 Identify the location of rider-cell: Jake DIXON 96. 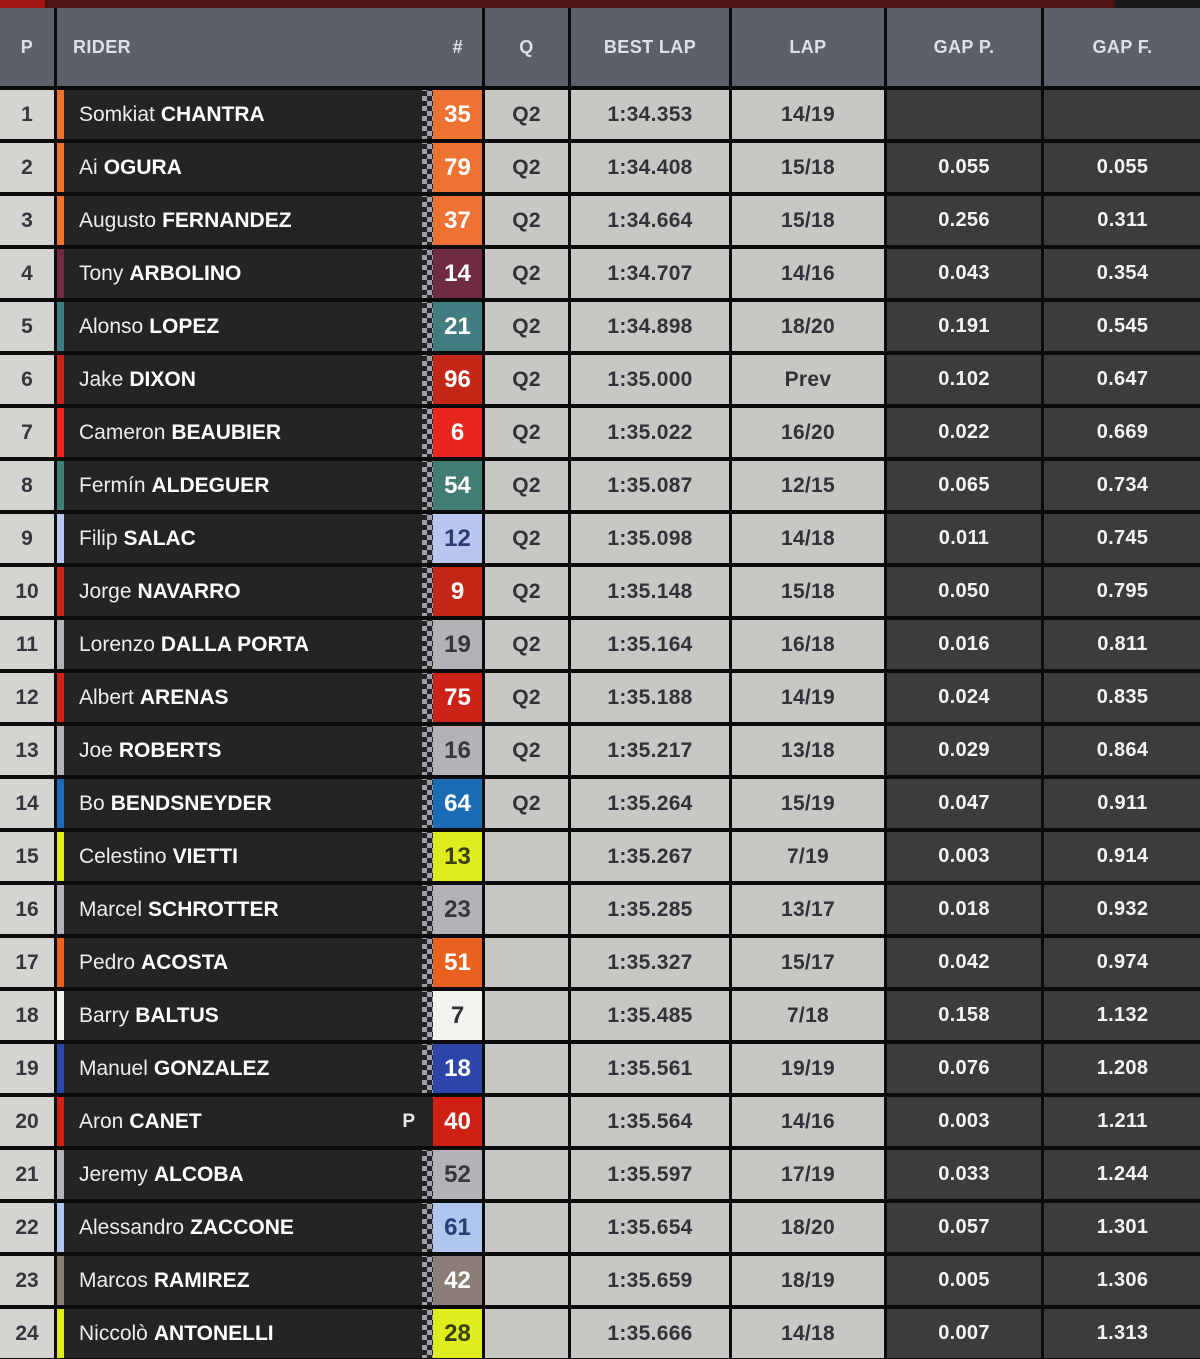
(269, 379).